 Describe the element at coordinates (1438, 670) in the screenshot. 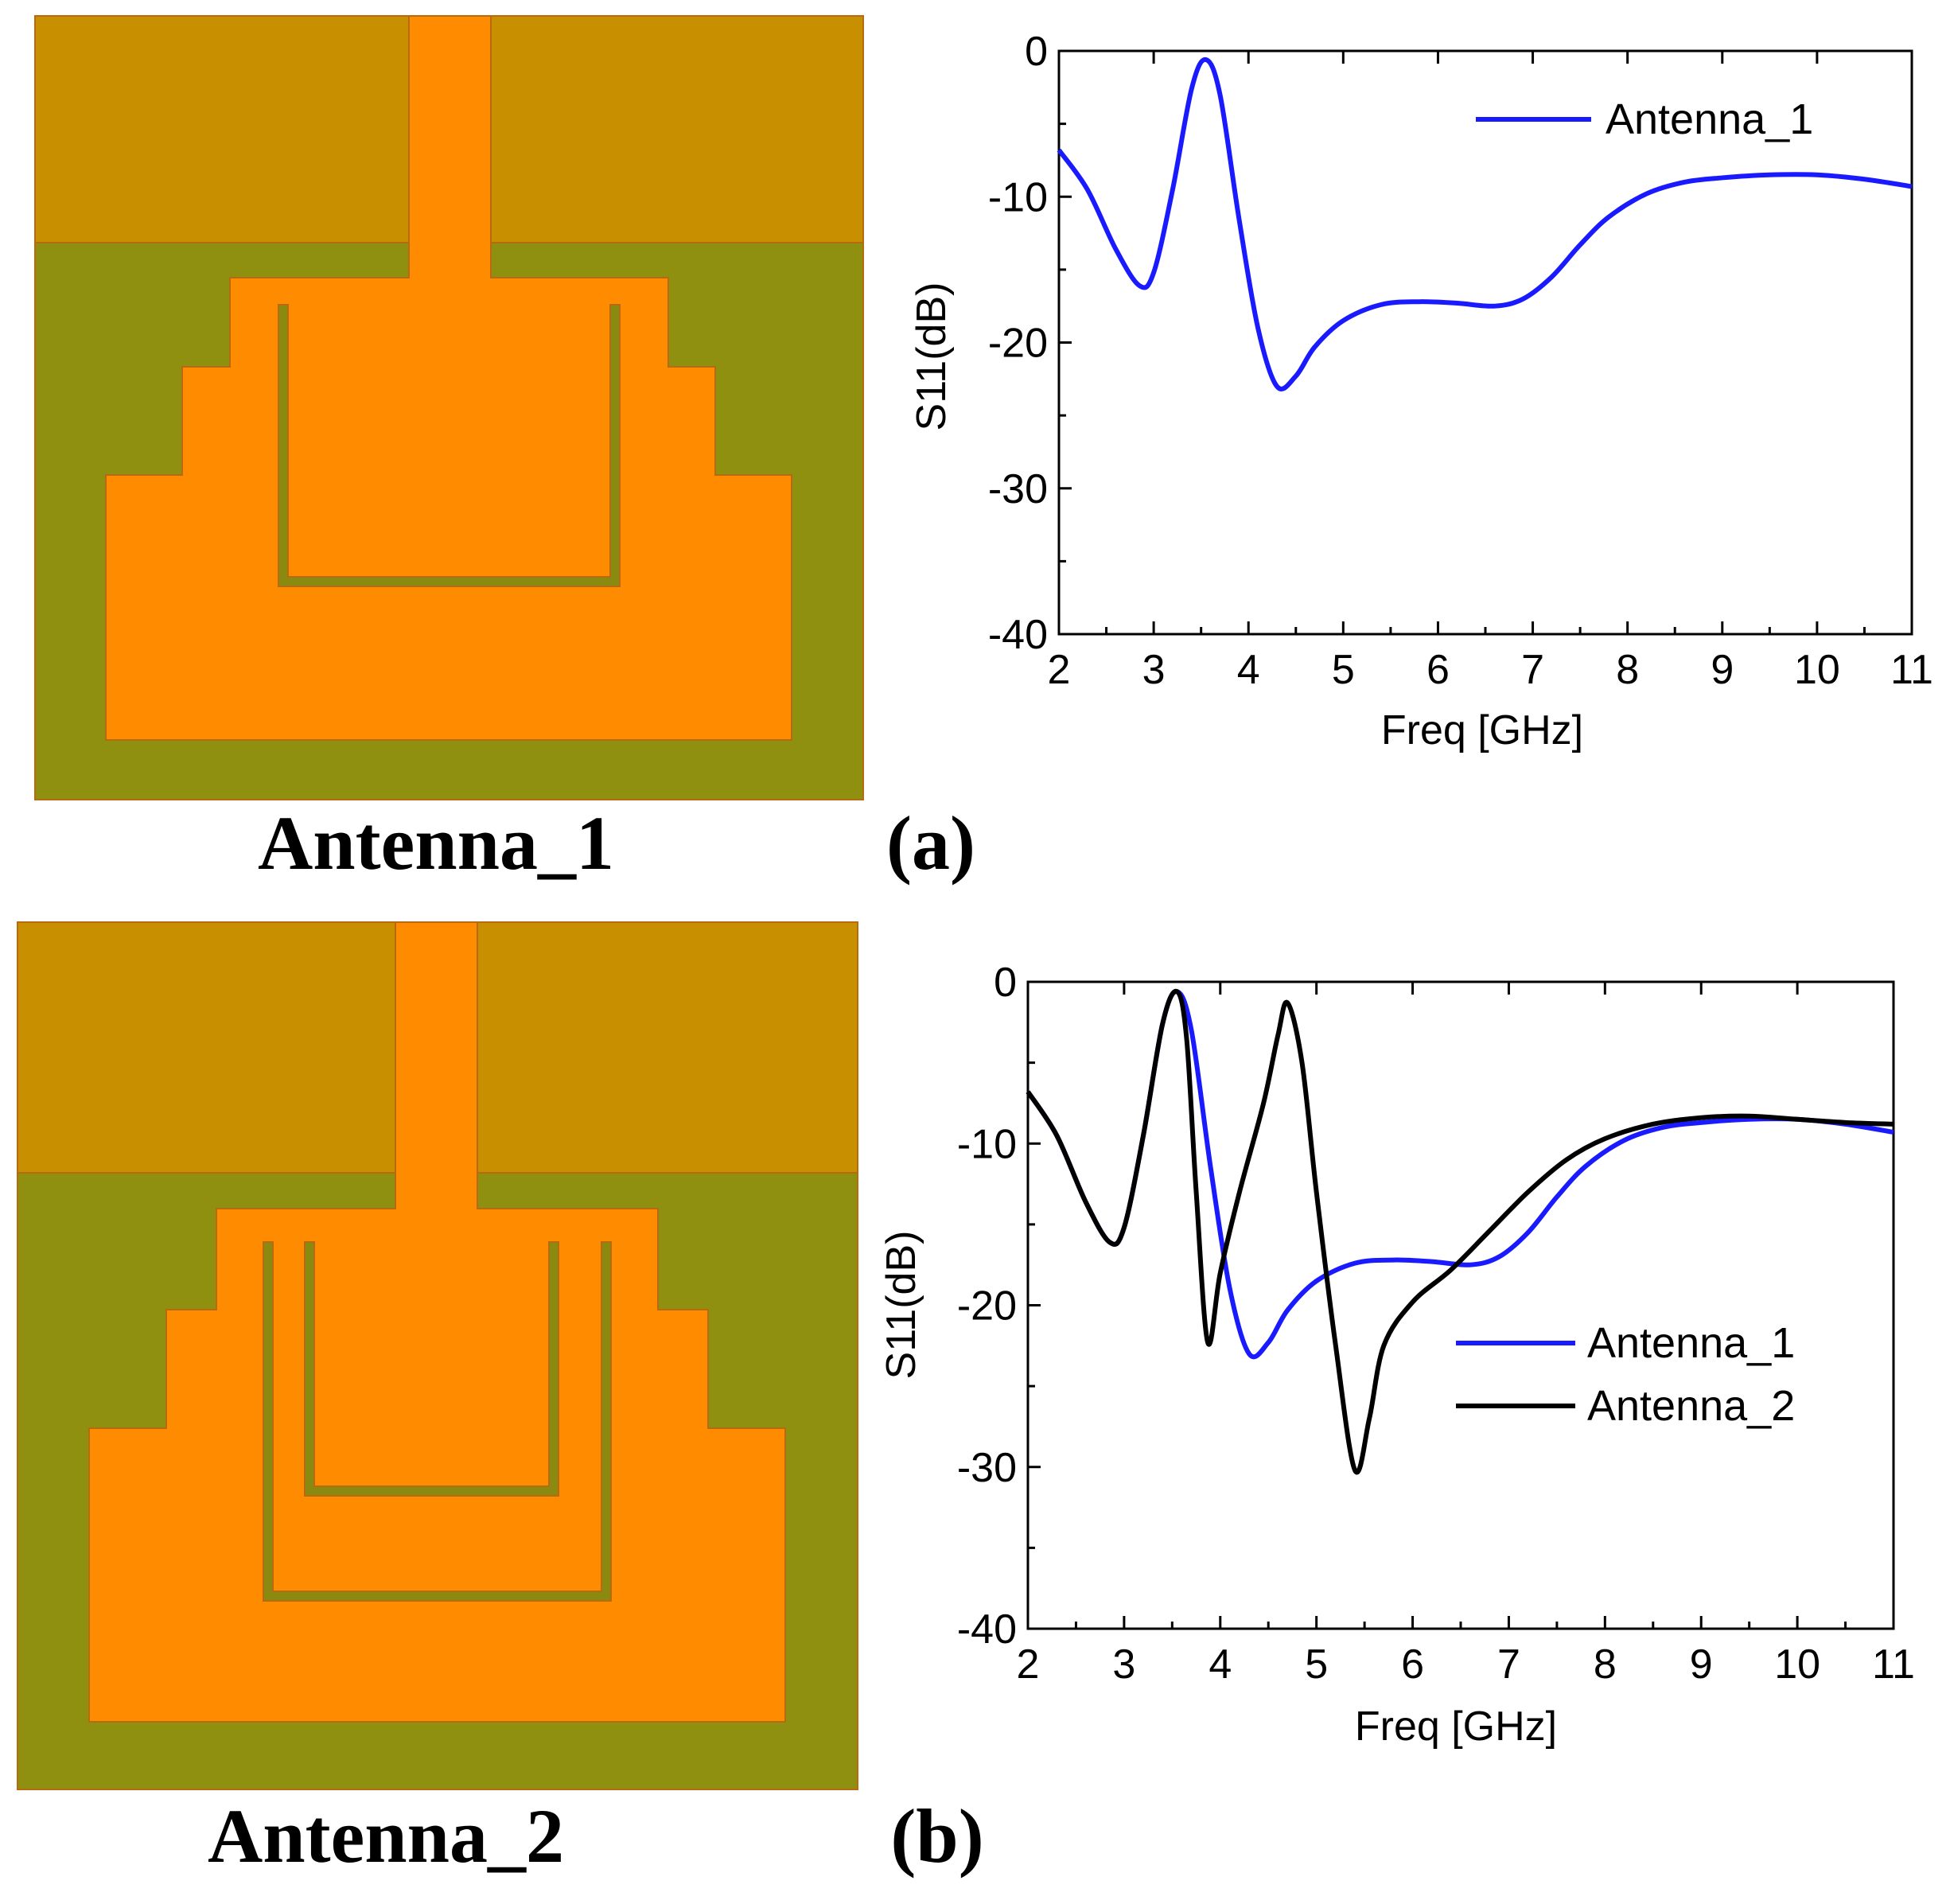

I see `chart-a-xtick-label: 6` at that location.